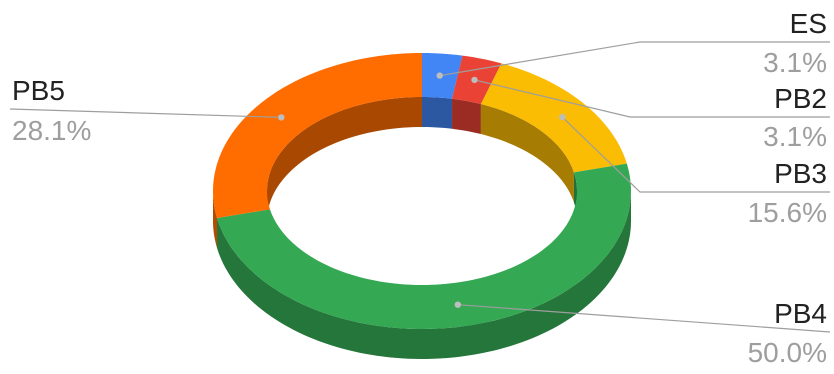 This screenshot has height=374, width=834. What do you see at coordinates (808, 23) in the screenshot?
I see `slice-label-es: ES` at bounding box center [808, 23].